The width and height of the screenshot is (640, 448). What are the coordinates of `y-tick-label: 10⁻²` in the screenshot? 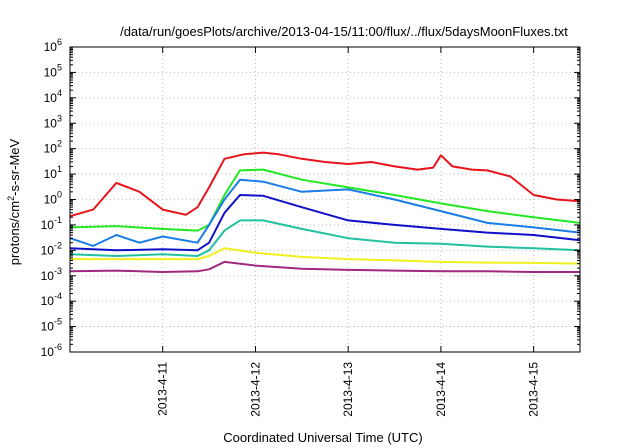 It's located at (51, 248).